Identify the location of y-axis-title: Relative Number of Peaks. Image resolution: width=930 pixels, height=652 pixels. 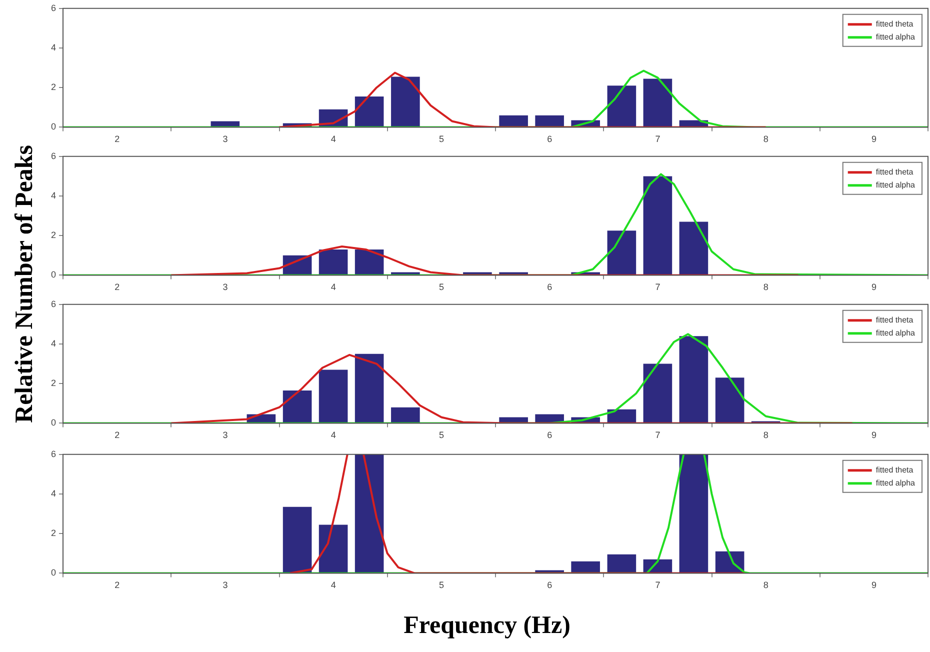
(25, 284).